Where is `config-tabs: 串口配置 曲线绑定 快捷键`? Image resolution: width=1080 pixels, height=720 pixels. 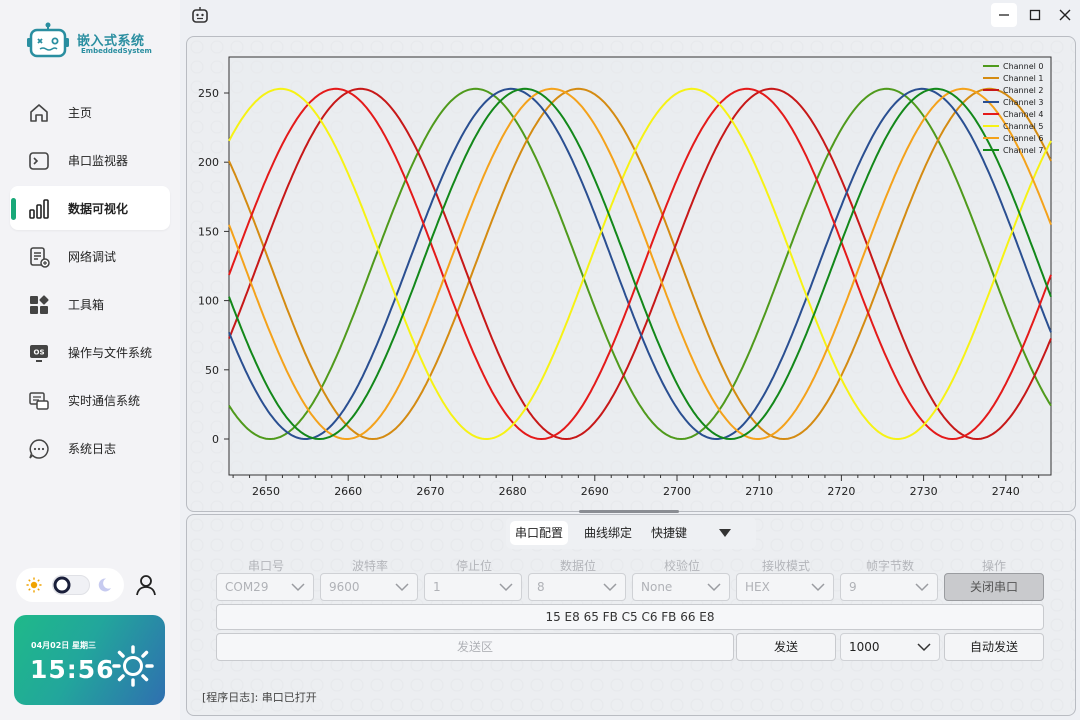
config-tabs: 串口配置 曲线绑定 快捷键 is located at coordinates (631, 533).